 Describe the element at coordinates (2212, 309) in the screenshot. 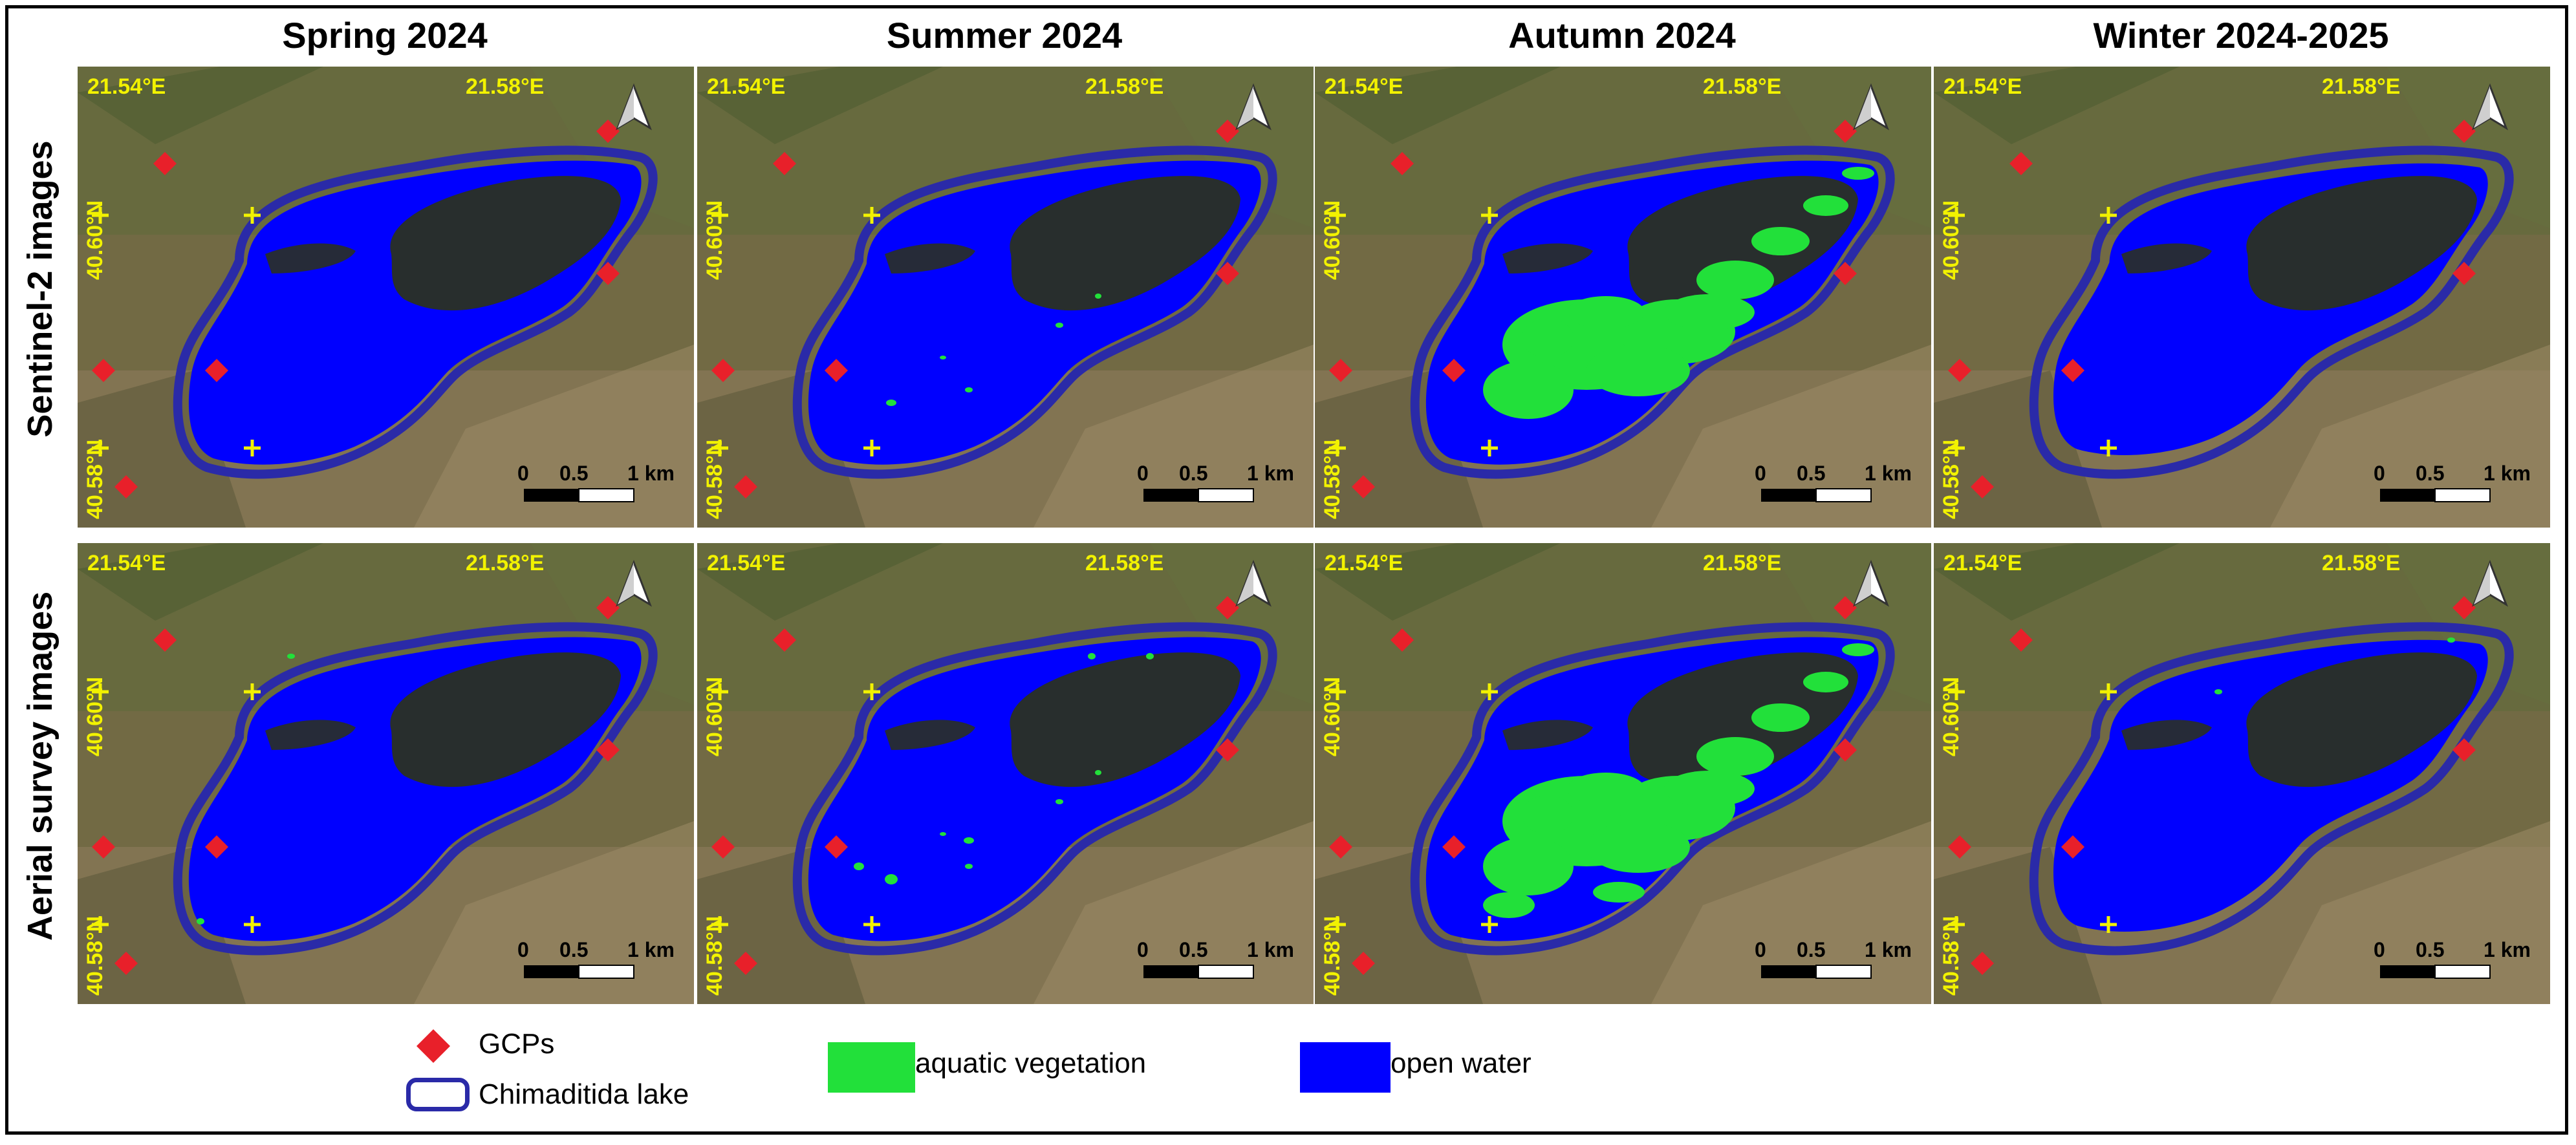

I see `gcp-markers` at that location.